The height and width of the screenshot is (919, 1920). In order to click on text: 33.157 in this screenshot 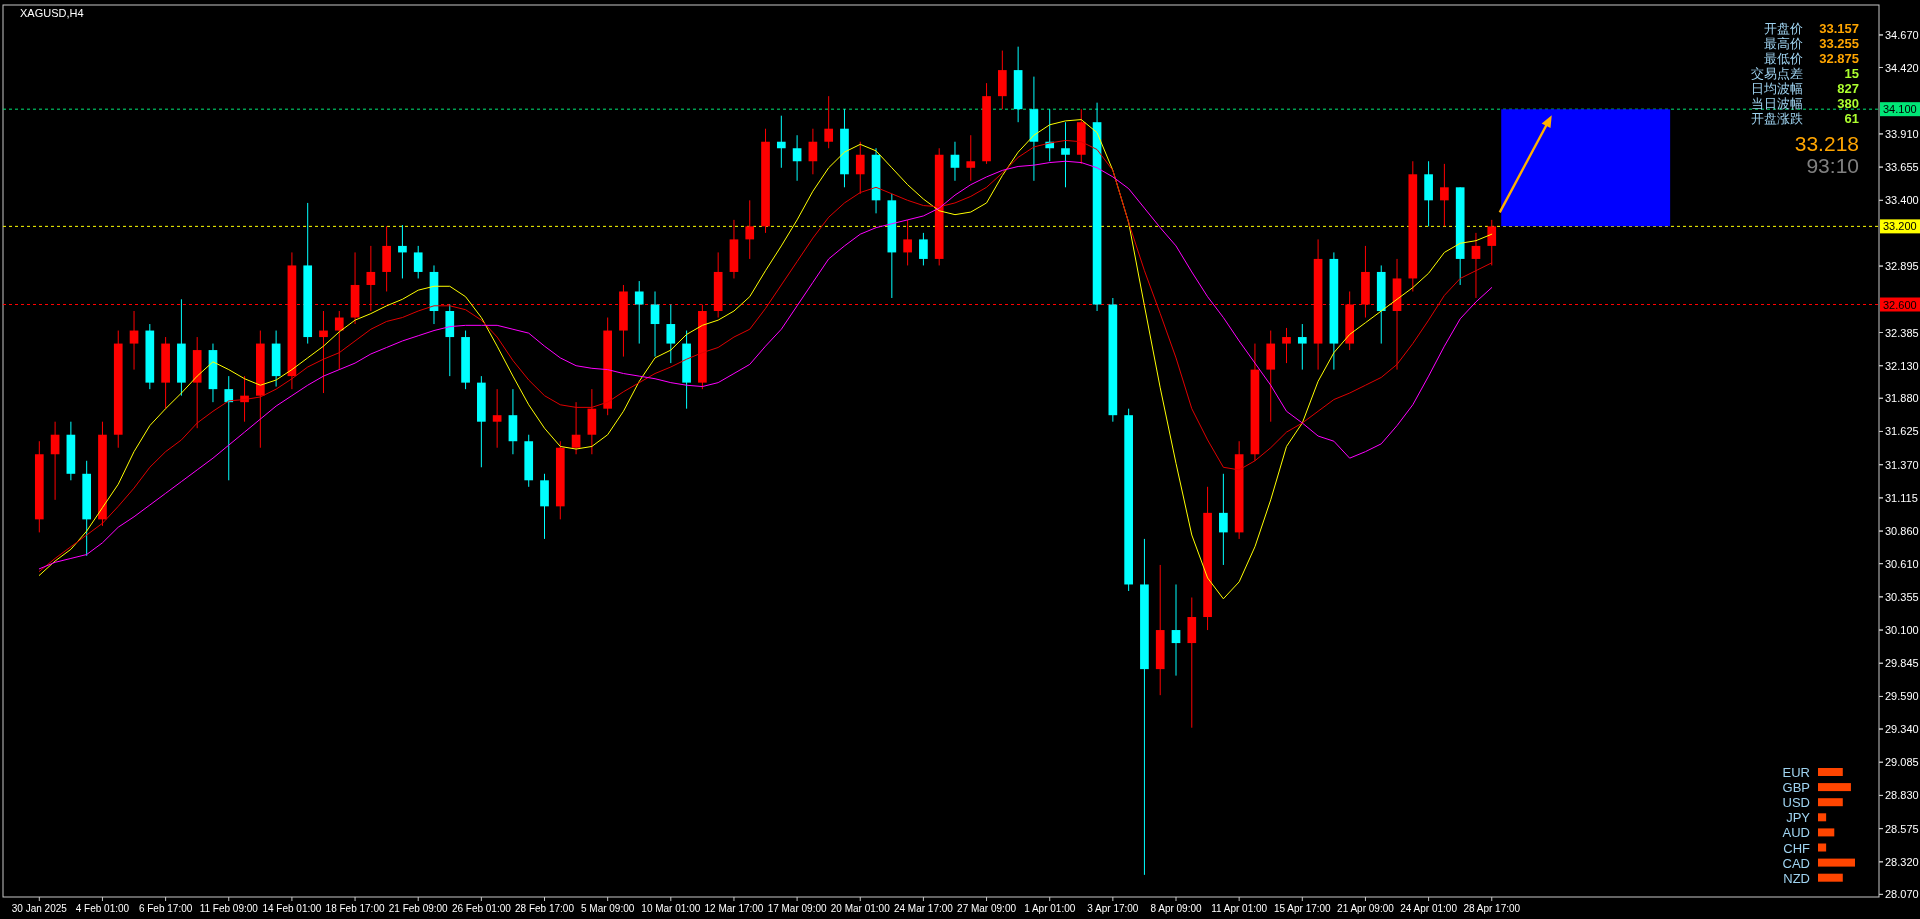, I will do `click(1839, 28)`.